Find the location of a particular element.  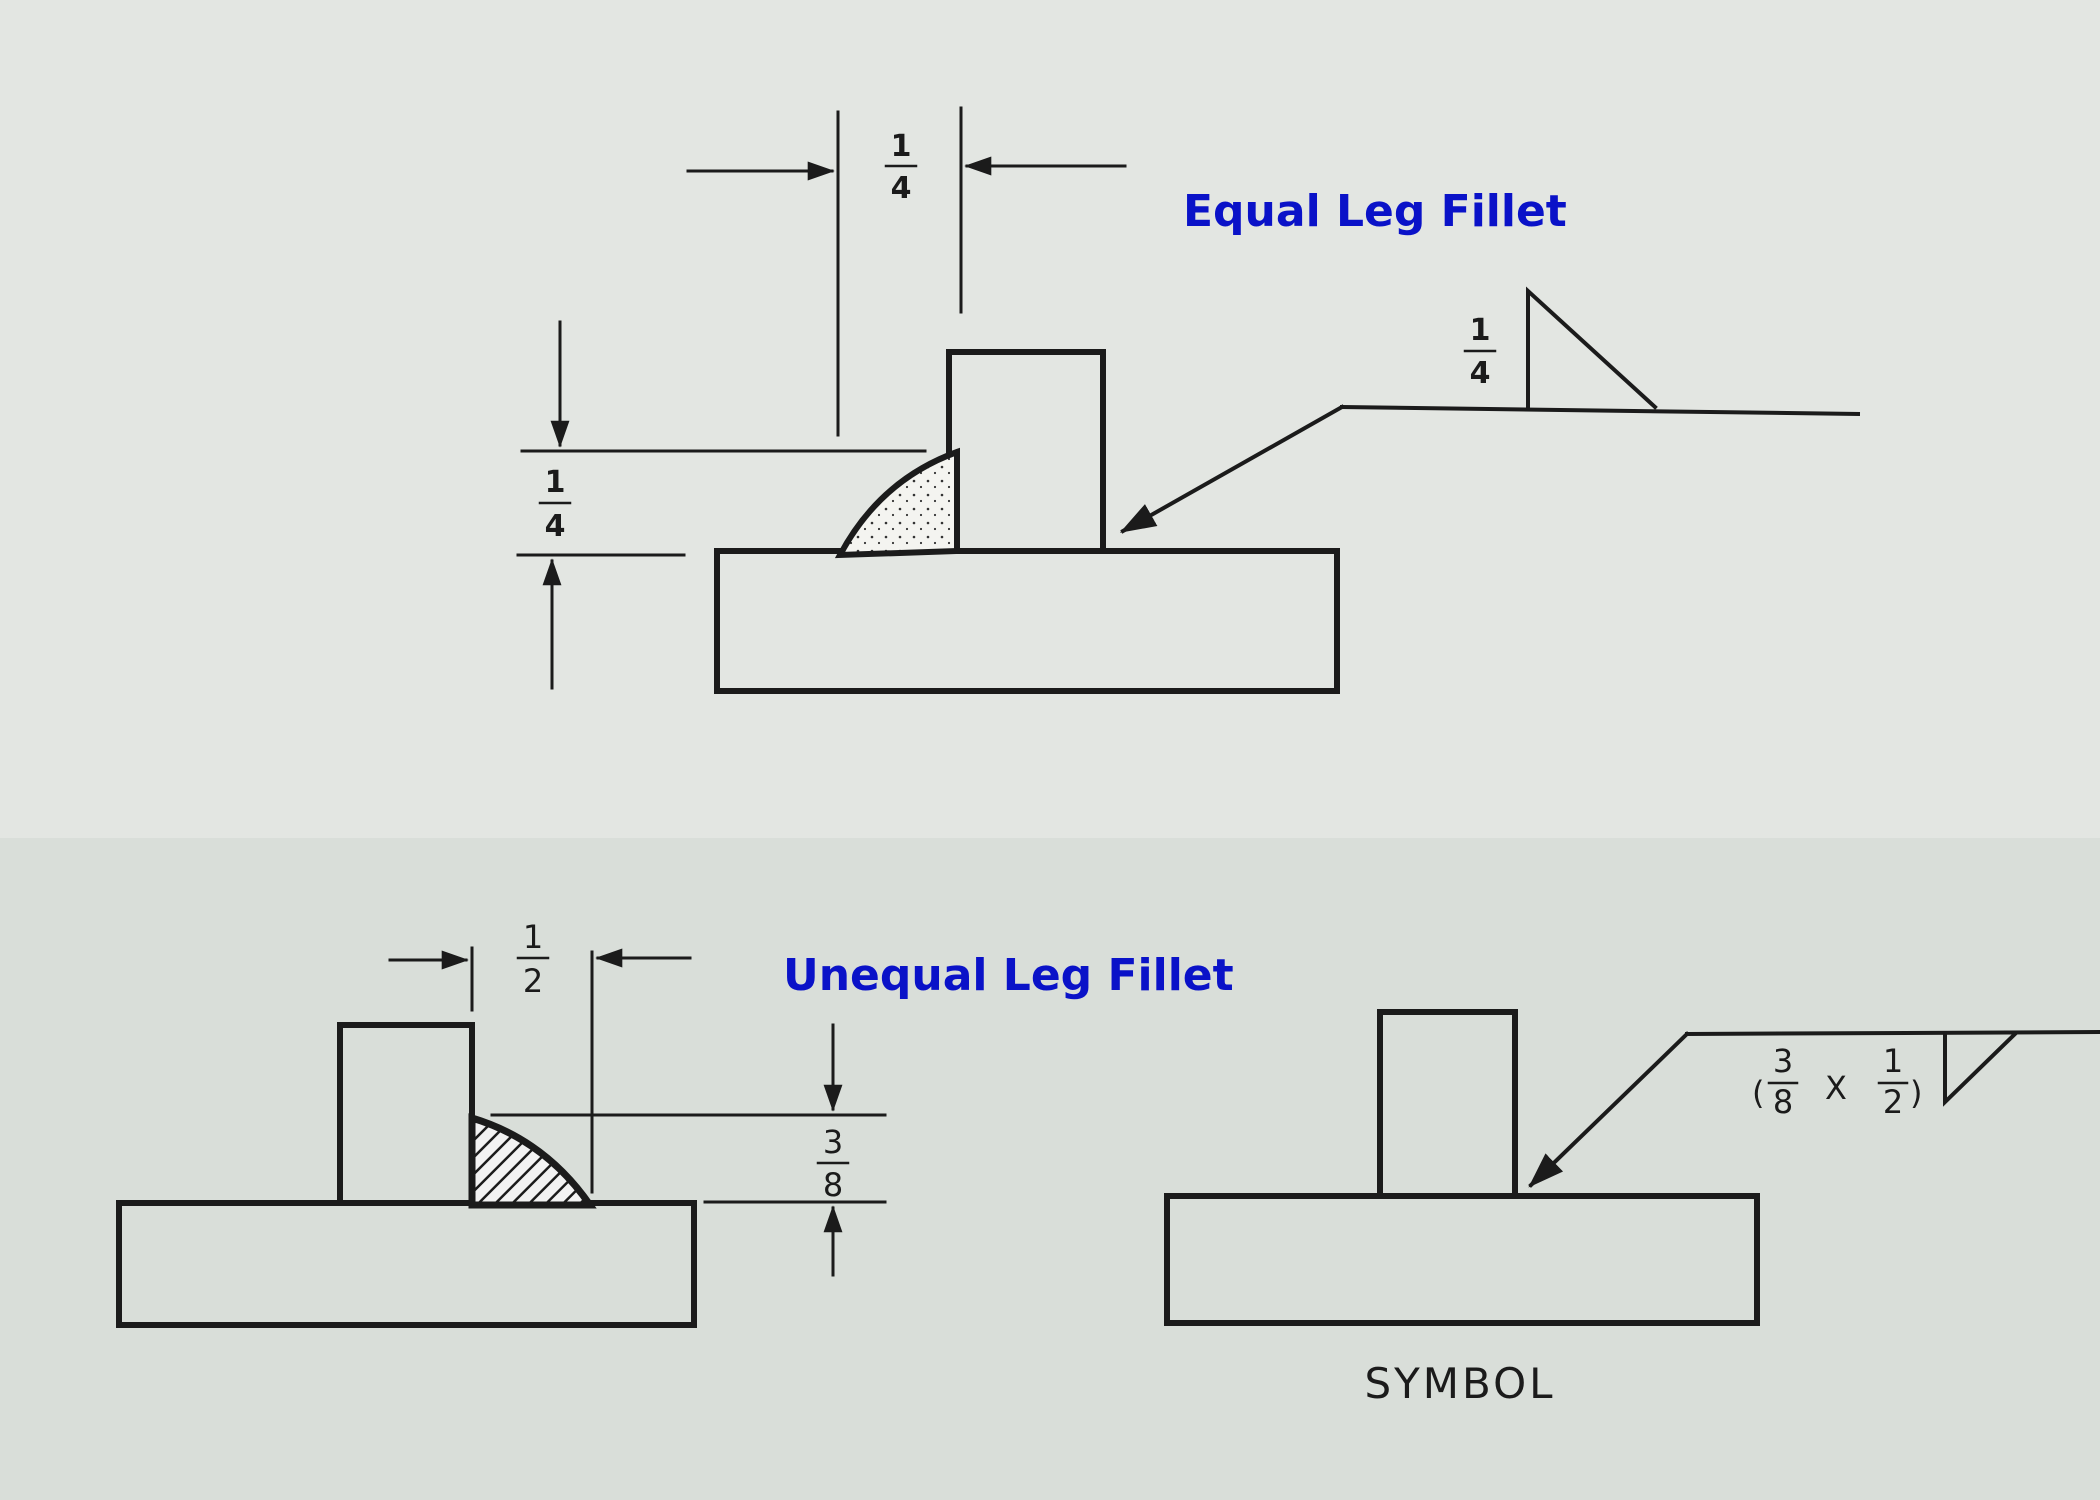

top-v-dim-fraction: 1 4 is located at coordinates (555, 504).